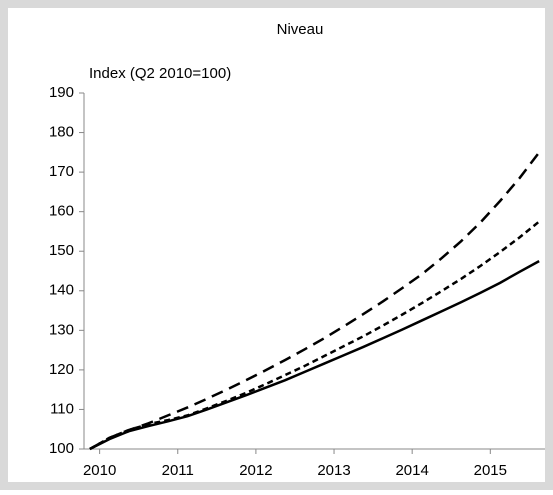 This screenshot has width=553, height=495. Describe the element at coordinates (490, 470) in the screenshot. I see `x-tick-label: 2015` at that location.